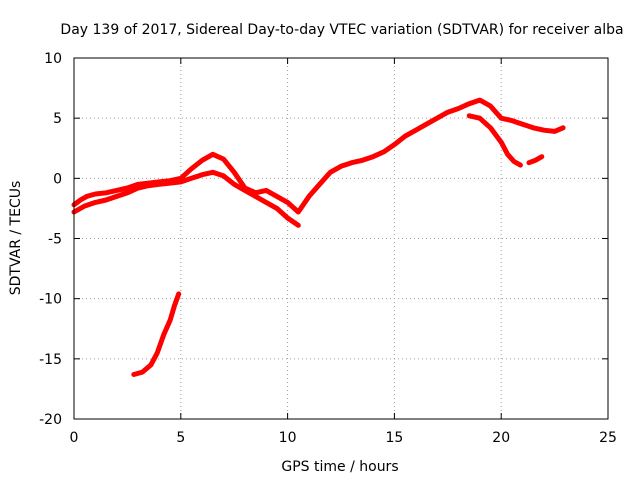  What do you see at coordinates (50, 420) in the screenshot?
I see `y-tick-label: -20` at bounding box center [50, 420].